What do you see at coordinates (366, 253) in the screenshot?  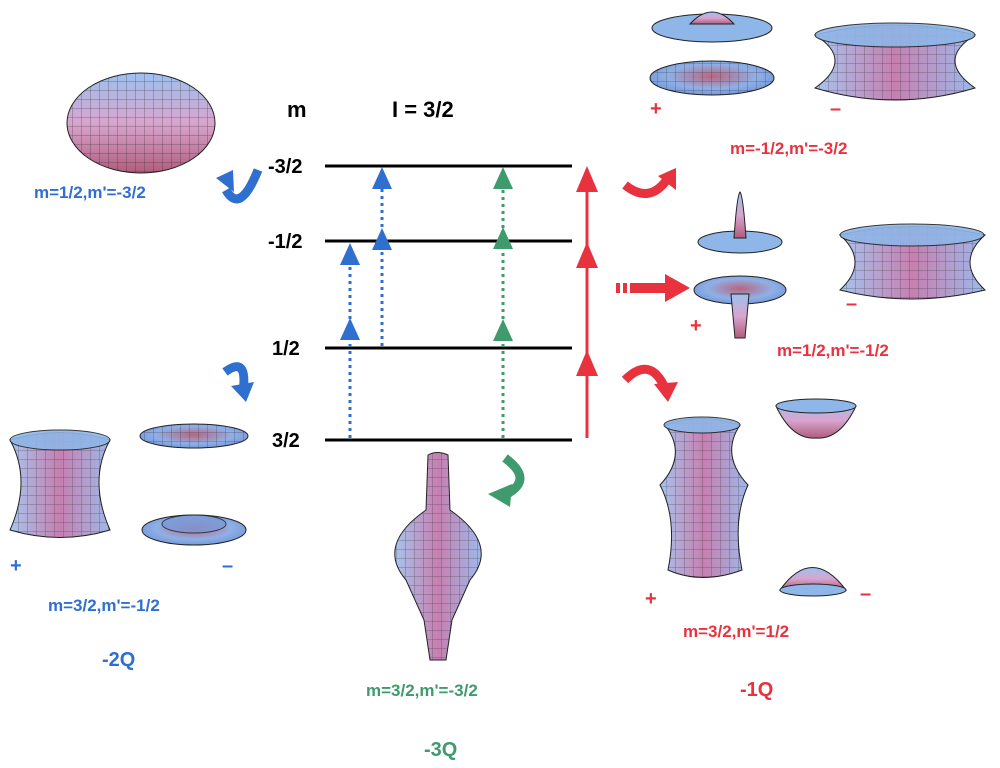 I see `blue-arrowheads` at bounding box center [366, 253].